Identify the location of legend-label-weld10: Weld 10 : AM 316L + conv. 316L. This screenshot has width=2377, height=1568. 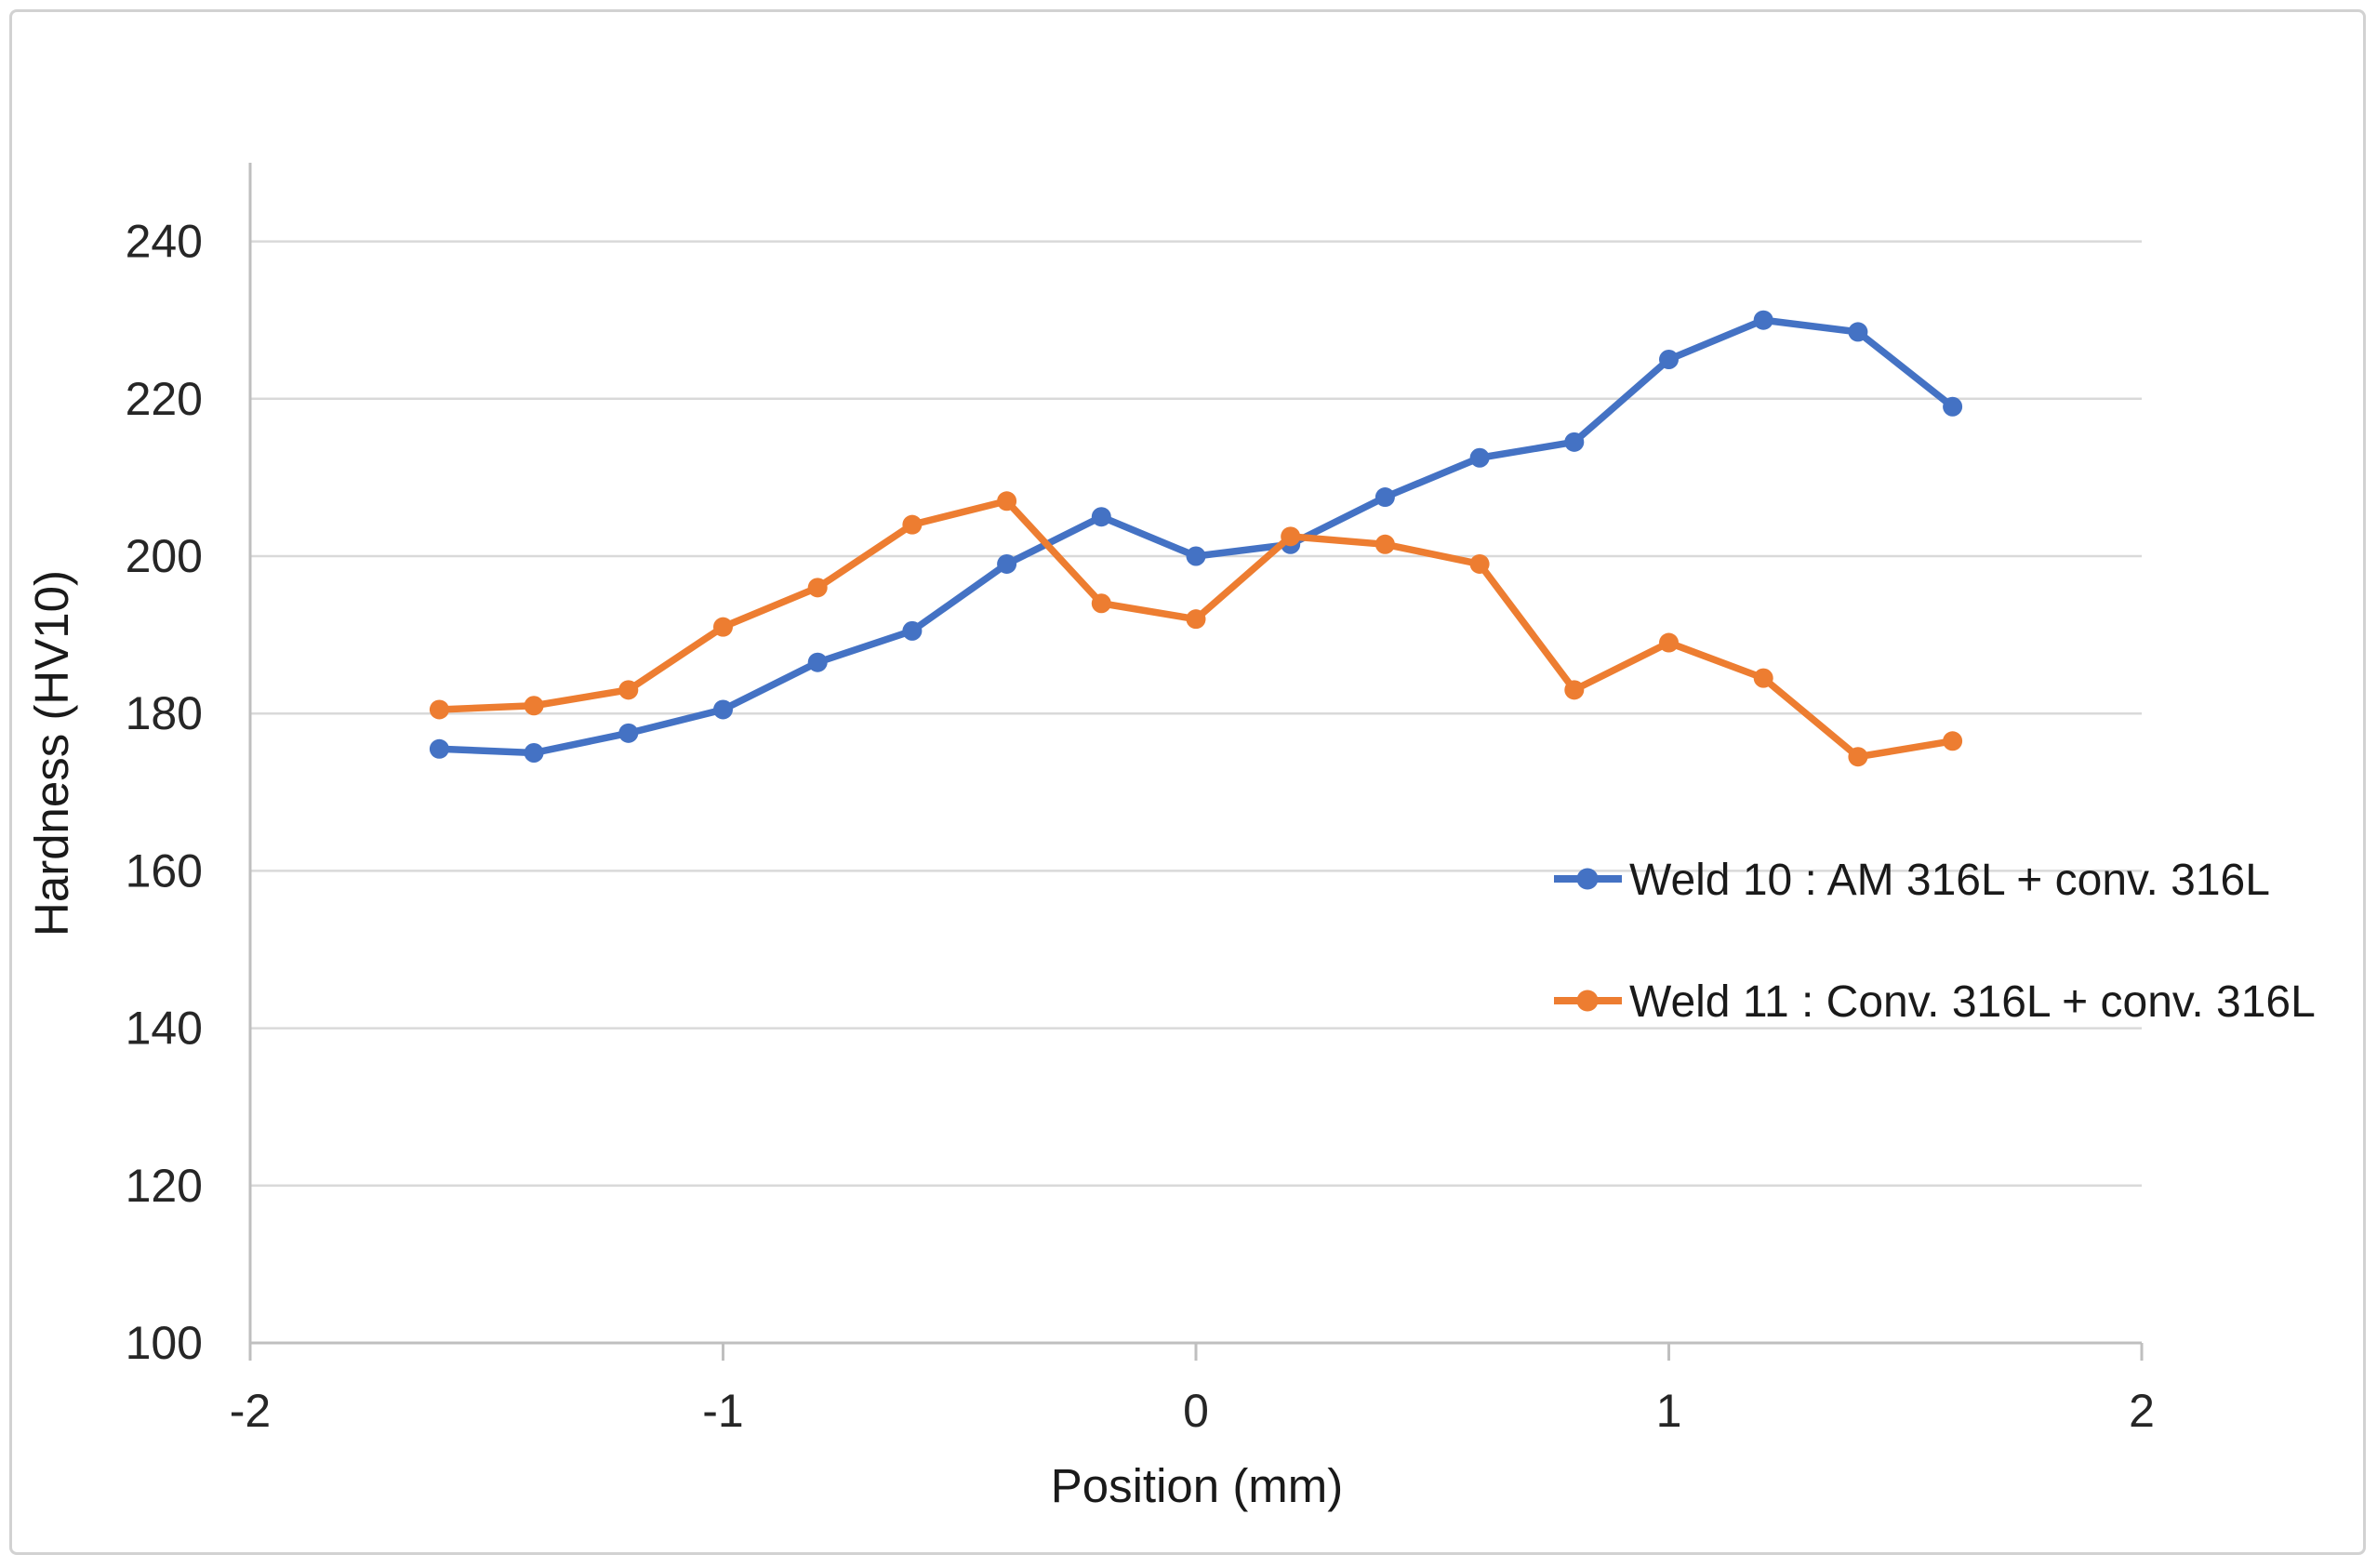
(1950, 880).